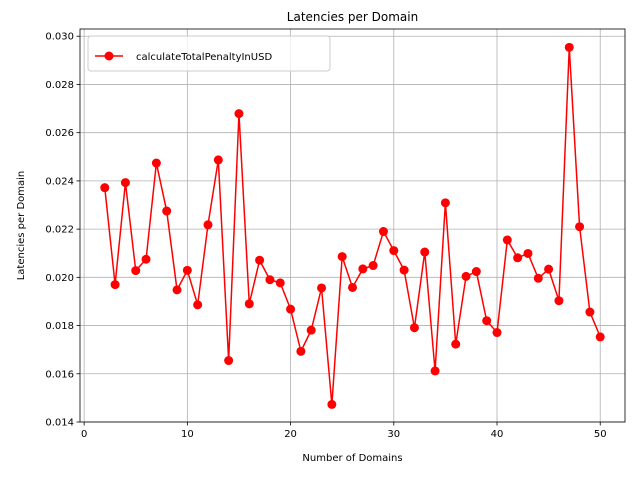 The width and height of the screenshot is (640, 480). I want to click on y-tick-label: 0.022, so click(59, 230).